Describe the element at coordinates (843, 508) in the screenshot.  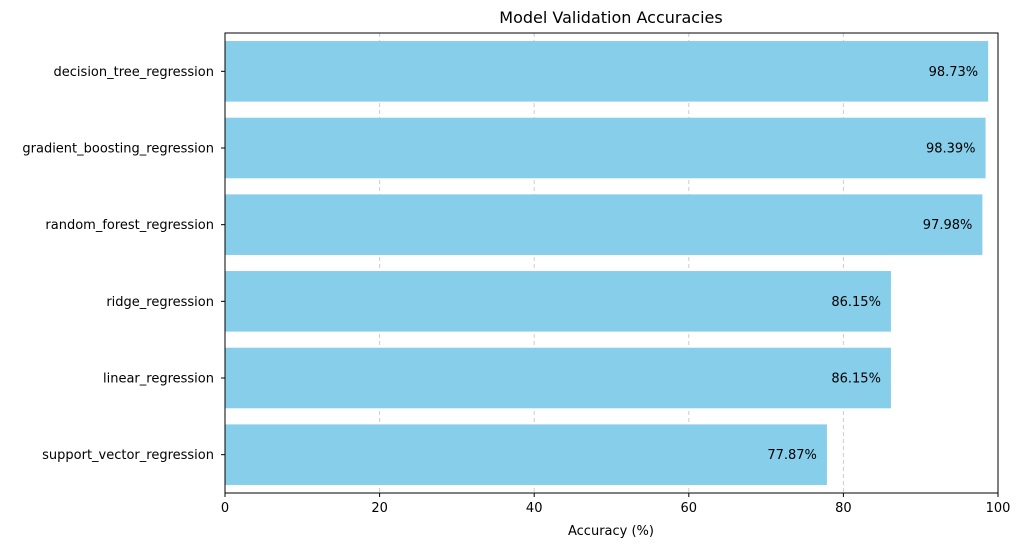
I see `x-tick-label-80: 80` at that location.